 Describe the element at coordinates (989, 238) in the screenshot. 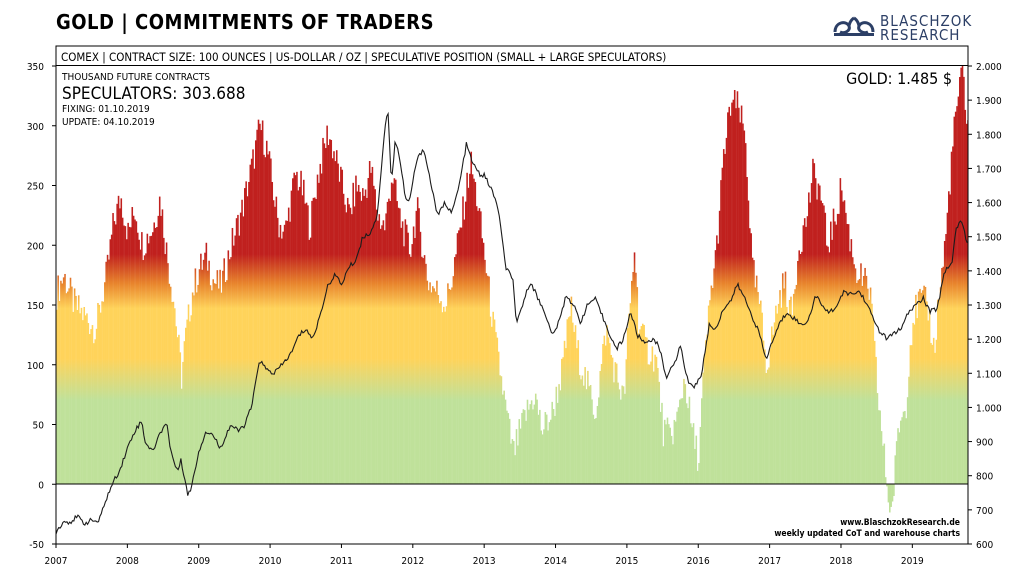

I see `right-tick-label: 1.500` at that location.